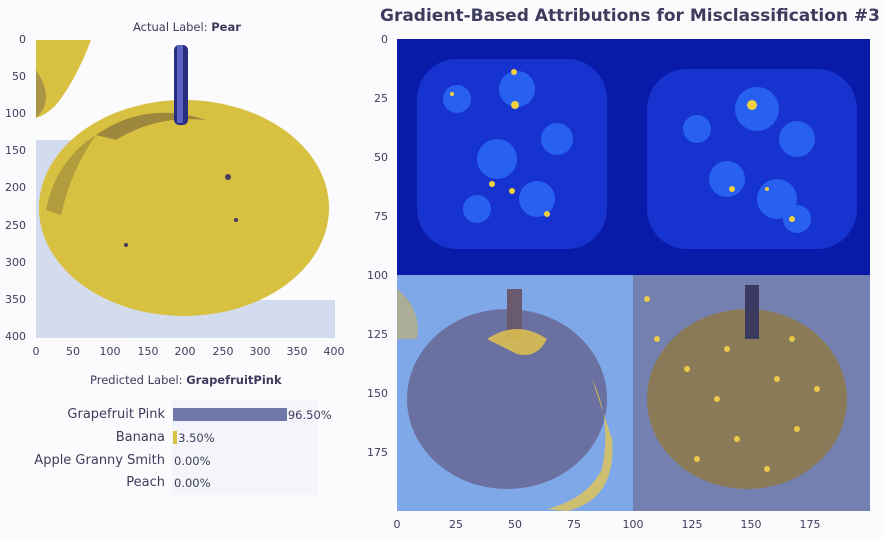  I want to click on left-ytick-150: 150, so click(15, 150).